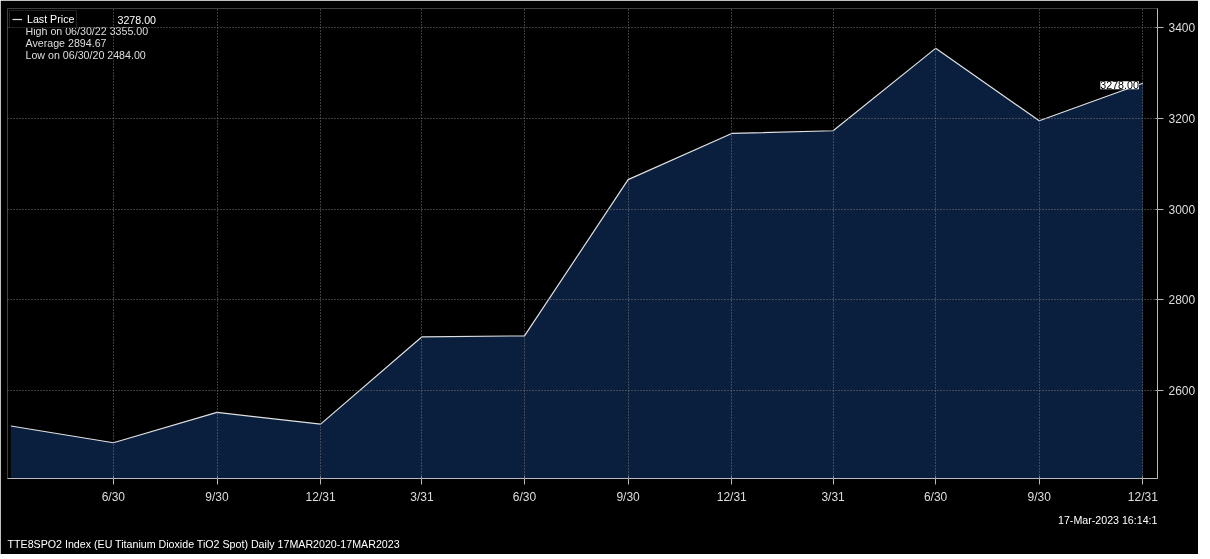  What do you see at coordinates (1182, 28) in the screenshot?
I see `y-tick-label: 3400` at bounding box center [1182, 28].